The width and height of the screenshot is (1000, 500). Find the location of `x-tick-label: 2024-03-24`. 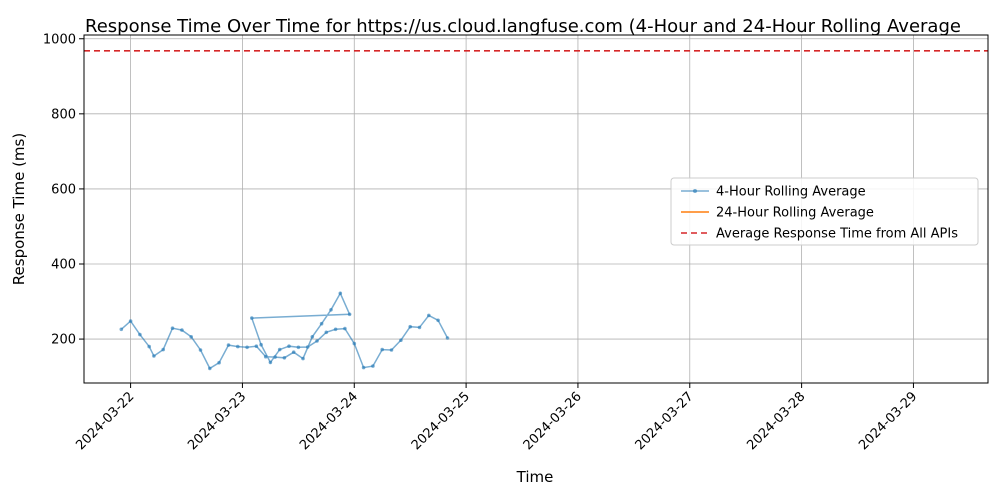

x-tick-label: 2024-03-24 is located at coordinates (329, 421).